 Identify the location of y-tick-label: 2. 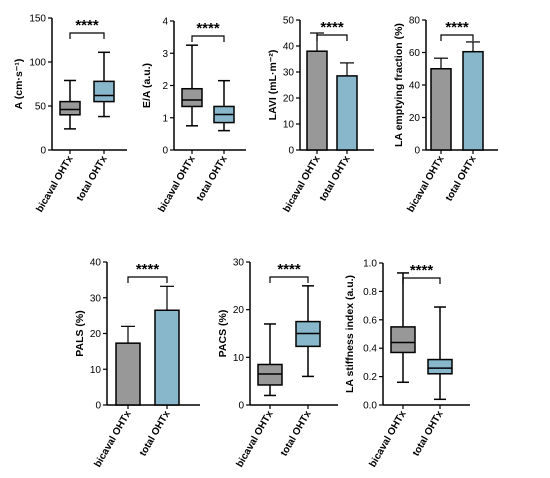
(165, 86).